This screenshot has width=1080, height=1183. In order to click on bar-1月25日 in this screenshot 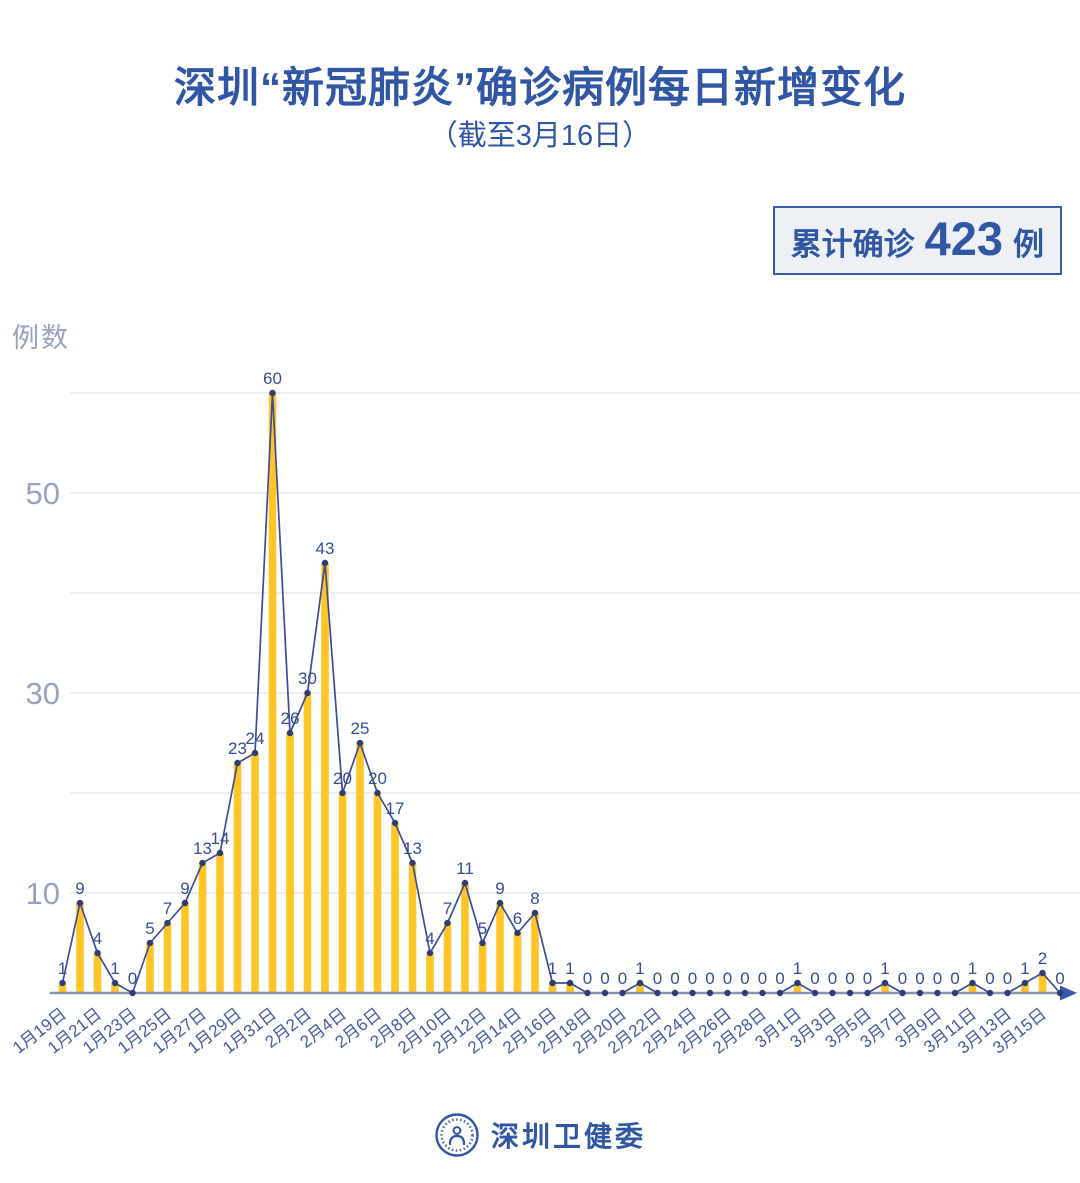, I will do `click(167, 958)`.